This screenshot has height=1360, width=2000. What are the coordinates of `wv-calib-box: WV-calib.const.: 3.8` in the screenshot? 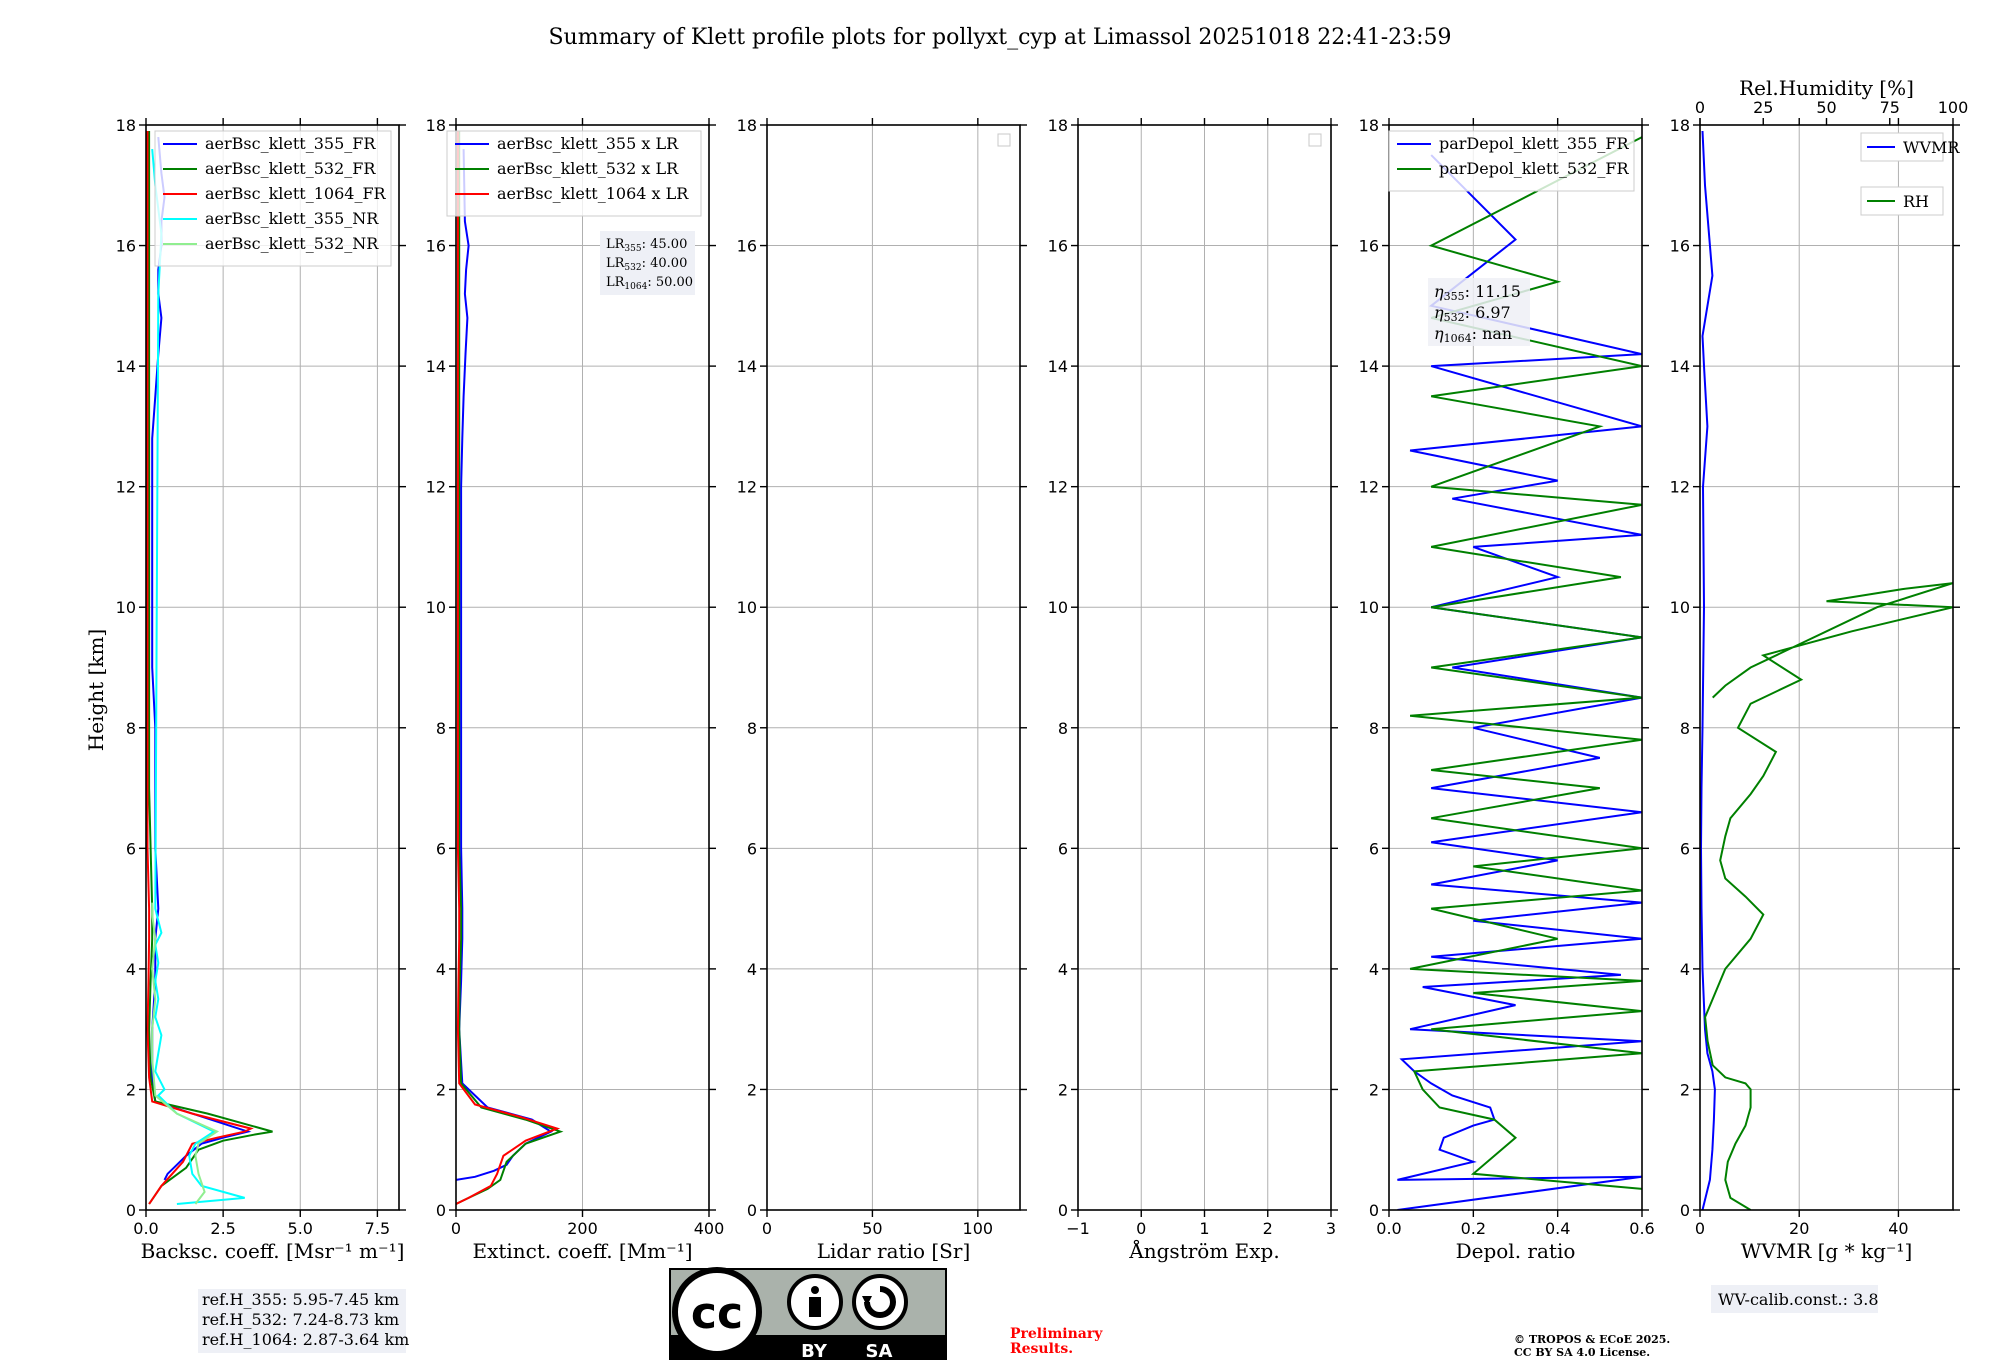 It's located at (1795, 1299).